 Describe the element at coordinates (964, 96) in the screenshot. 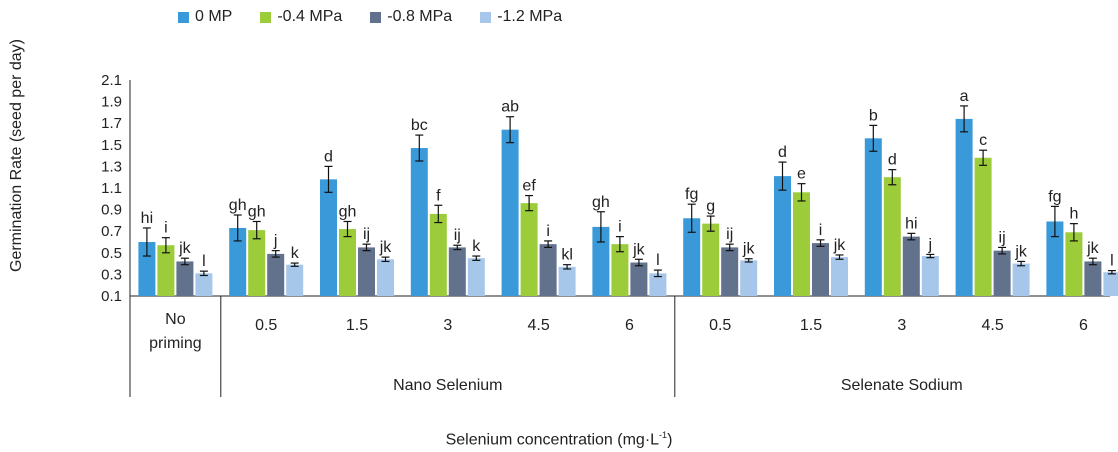

I see `significance-letter: a` at that location.